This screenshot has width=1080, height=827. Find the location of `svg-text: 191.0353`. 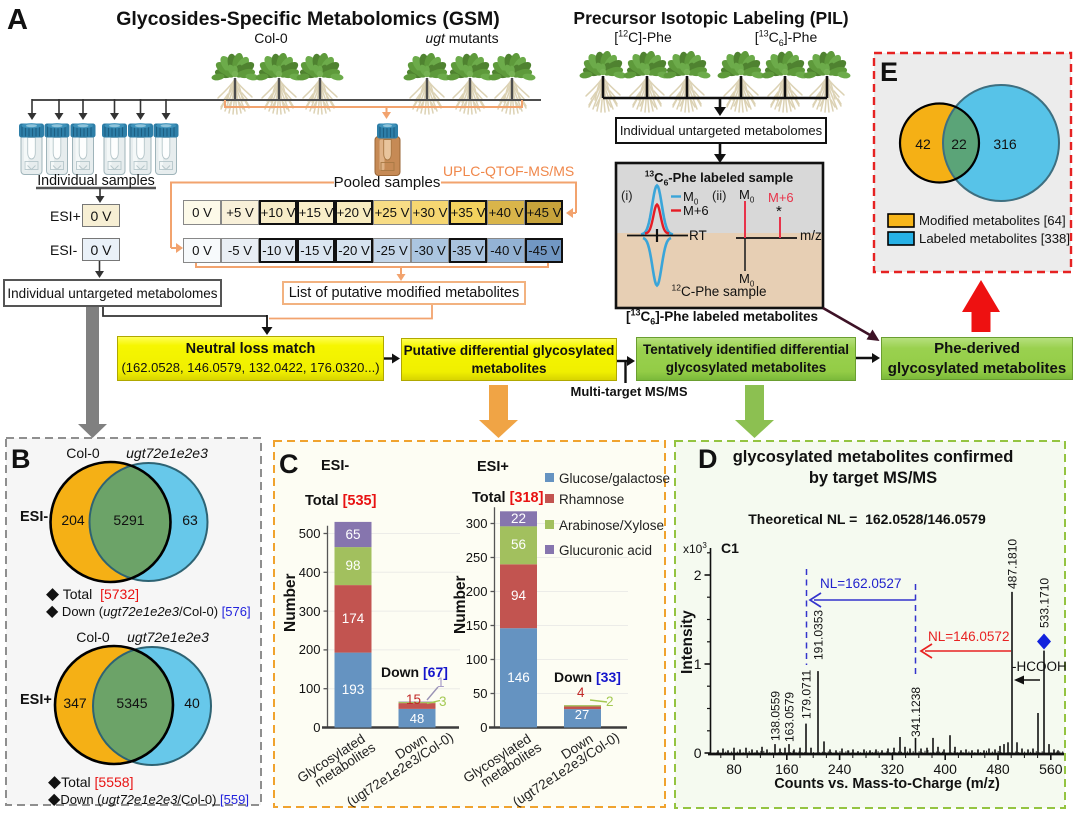

svg-text: 191.0353 is located at coordinates (819, 635).